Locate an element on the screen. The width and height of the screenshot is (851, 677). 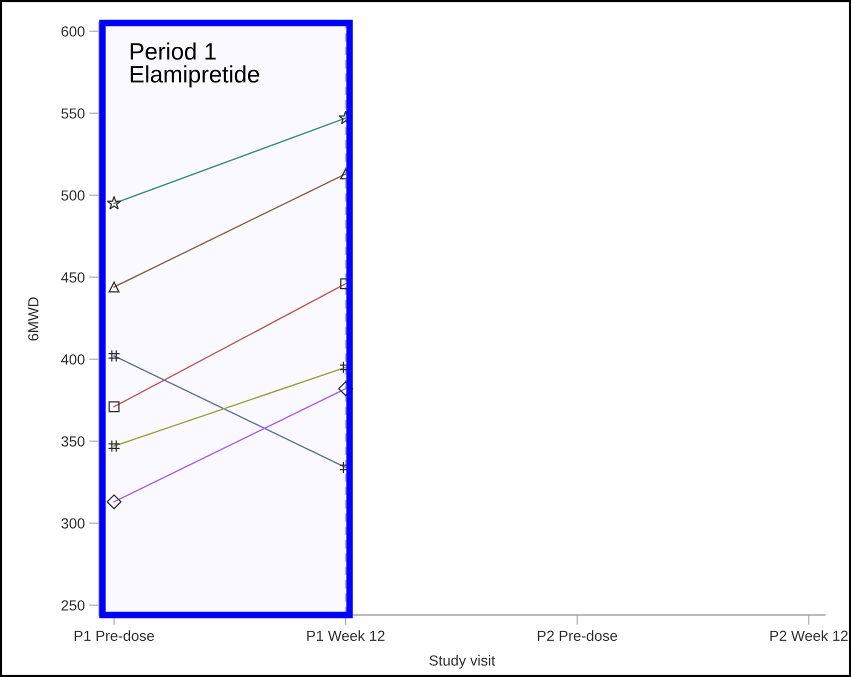
x-tick-label: P2 Week 12 is located at coordinates (809, 635).